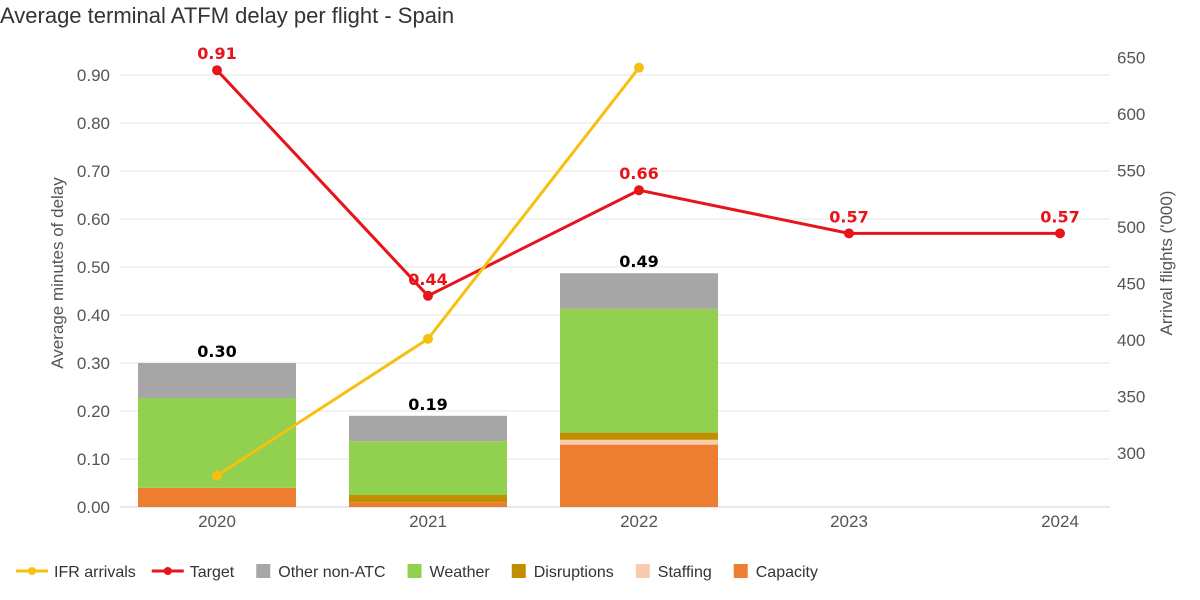 This screenshot has width=1200, height=600. What do you see at coordinates (93, 459) in the screenshot?
I see `y-tick-label: 0.10` at bounding box center [93, 459].